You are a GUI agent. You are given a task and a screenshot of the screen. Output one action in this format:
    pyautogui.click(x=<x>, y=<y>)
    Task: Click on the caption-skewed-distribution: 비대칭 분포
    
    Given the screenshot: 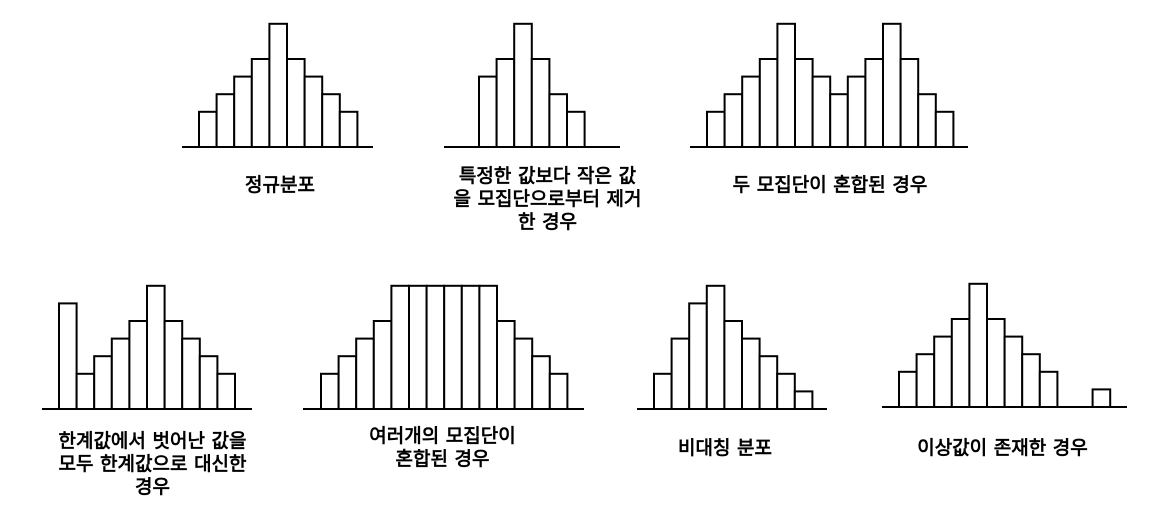 What is the action you would take?
    pyautogui.click(x=724, y=448)
    